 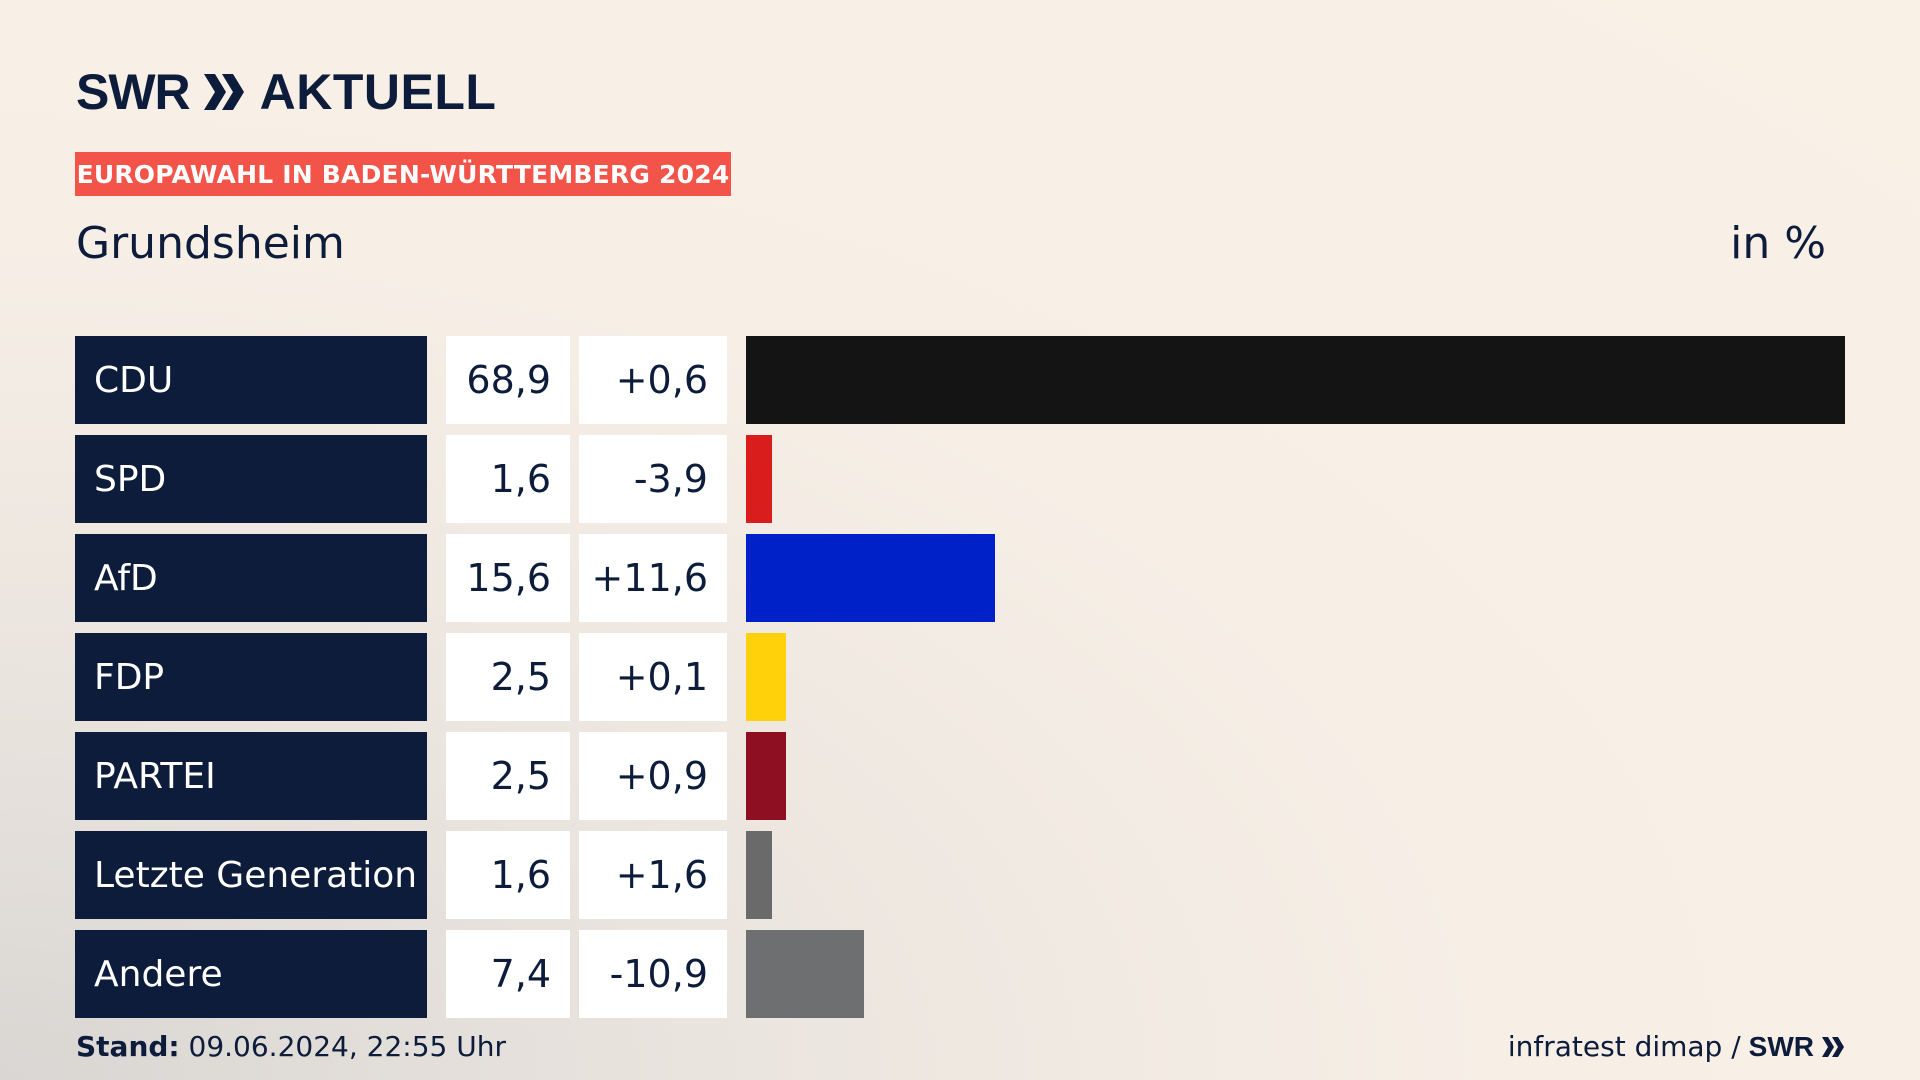 I want to click on timestamp: Stand: 09.06.2024, 22:55 Uhr, so click(x=291, y=1046).